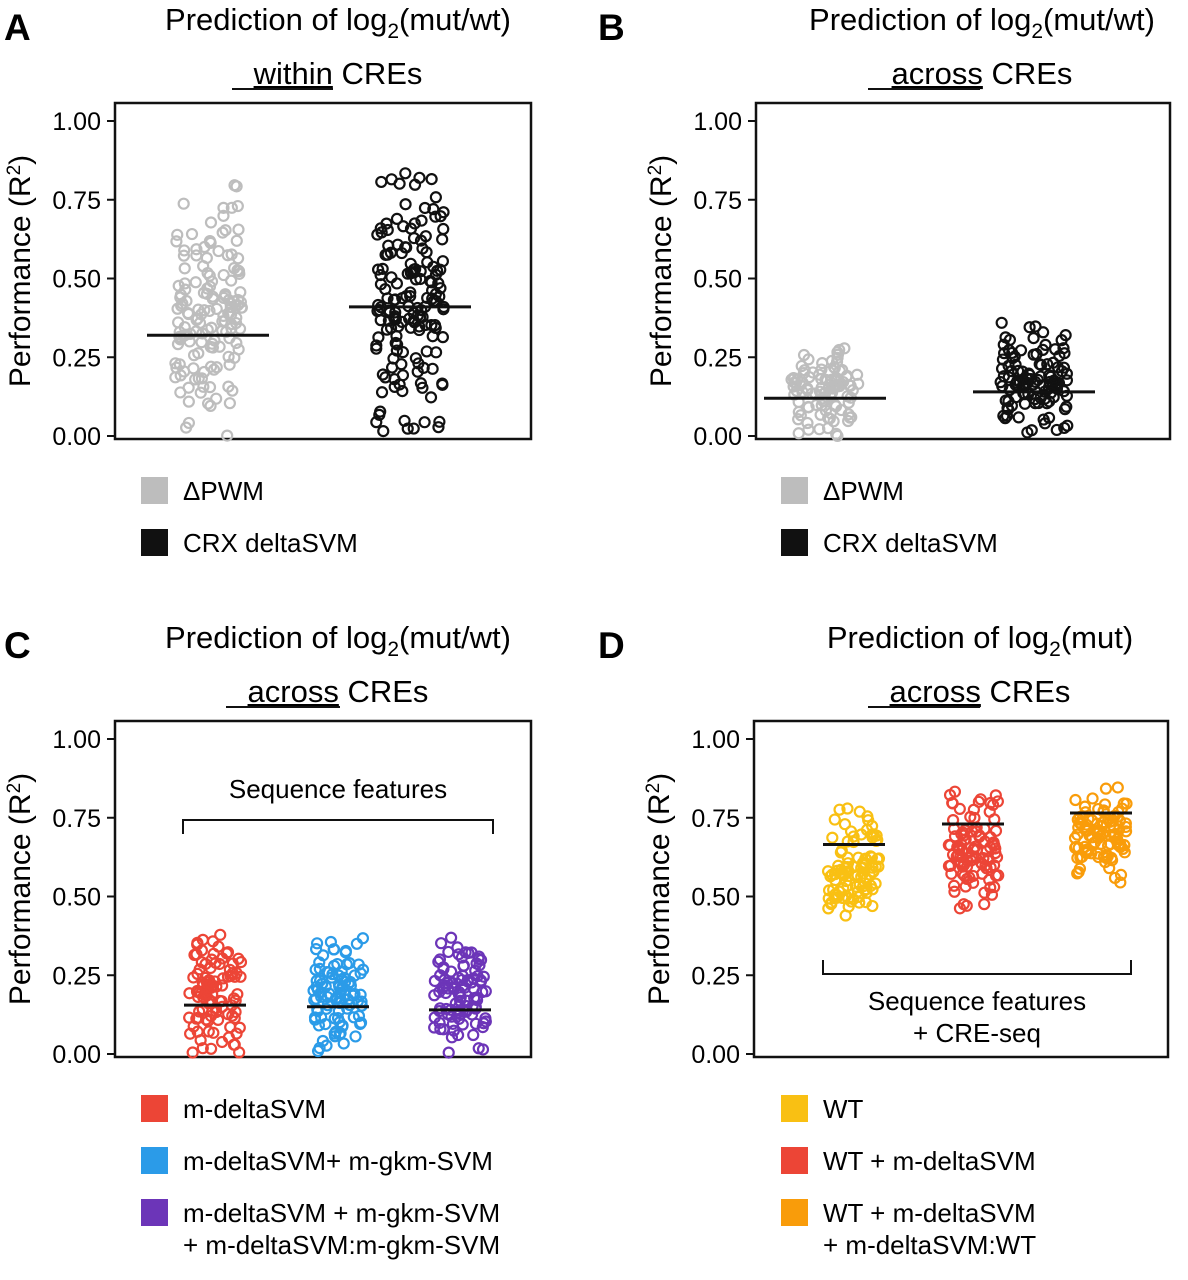 This screenshot has height=1280, width=1188. Describe the element at coordinates (661, 281) in the screenshot. I see `y-label-part: Performance (R` at that location.